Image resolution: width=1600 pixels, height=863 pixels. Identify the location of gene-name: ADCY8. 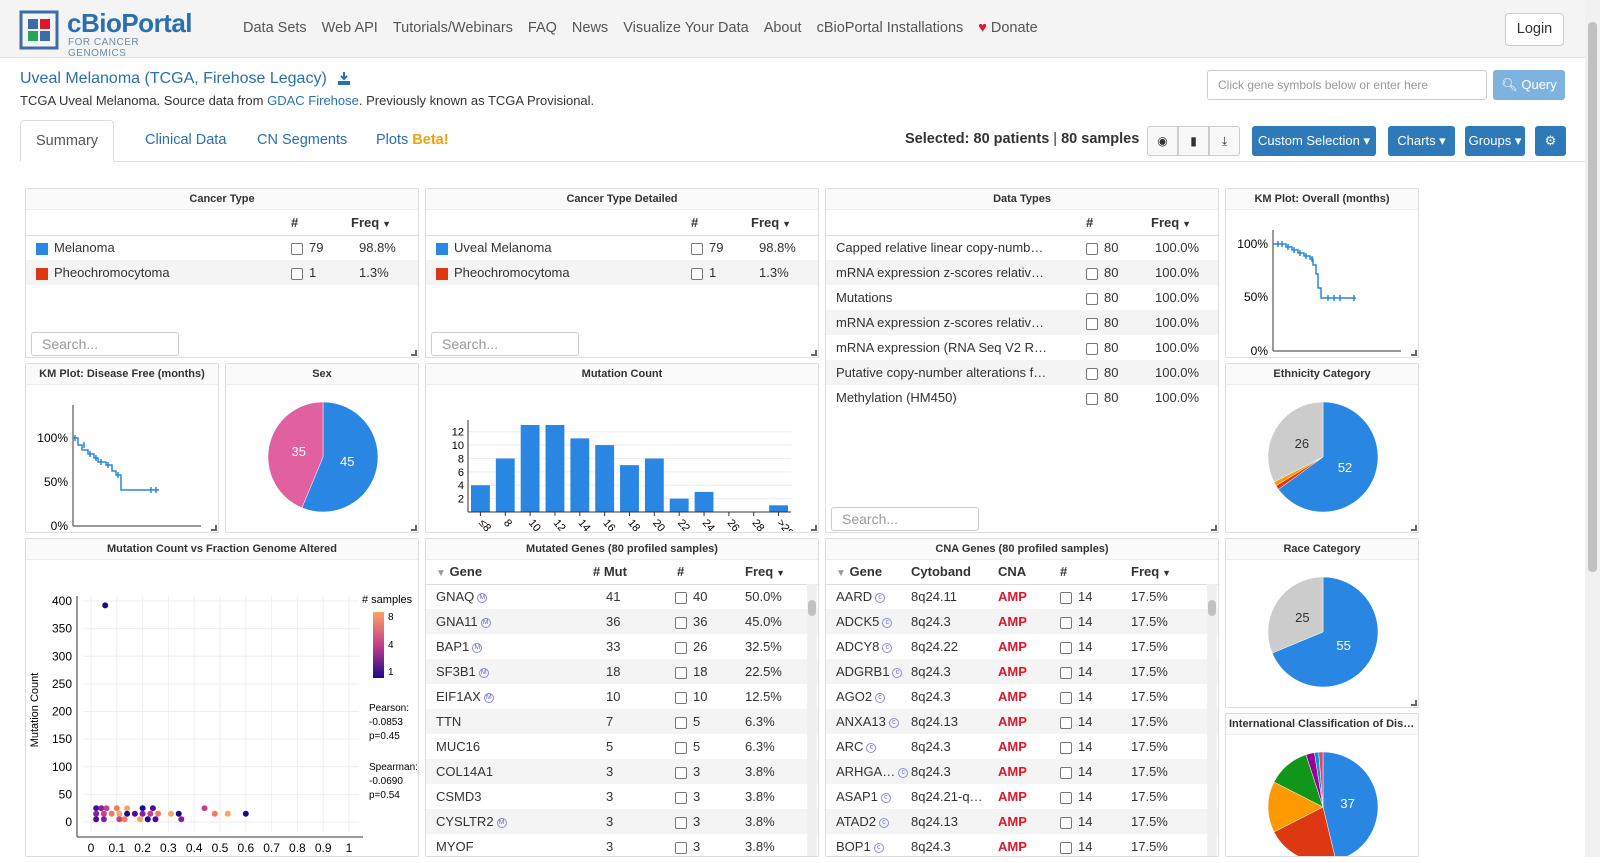
(858, 646).